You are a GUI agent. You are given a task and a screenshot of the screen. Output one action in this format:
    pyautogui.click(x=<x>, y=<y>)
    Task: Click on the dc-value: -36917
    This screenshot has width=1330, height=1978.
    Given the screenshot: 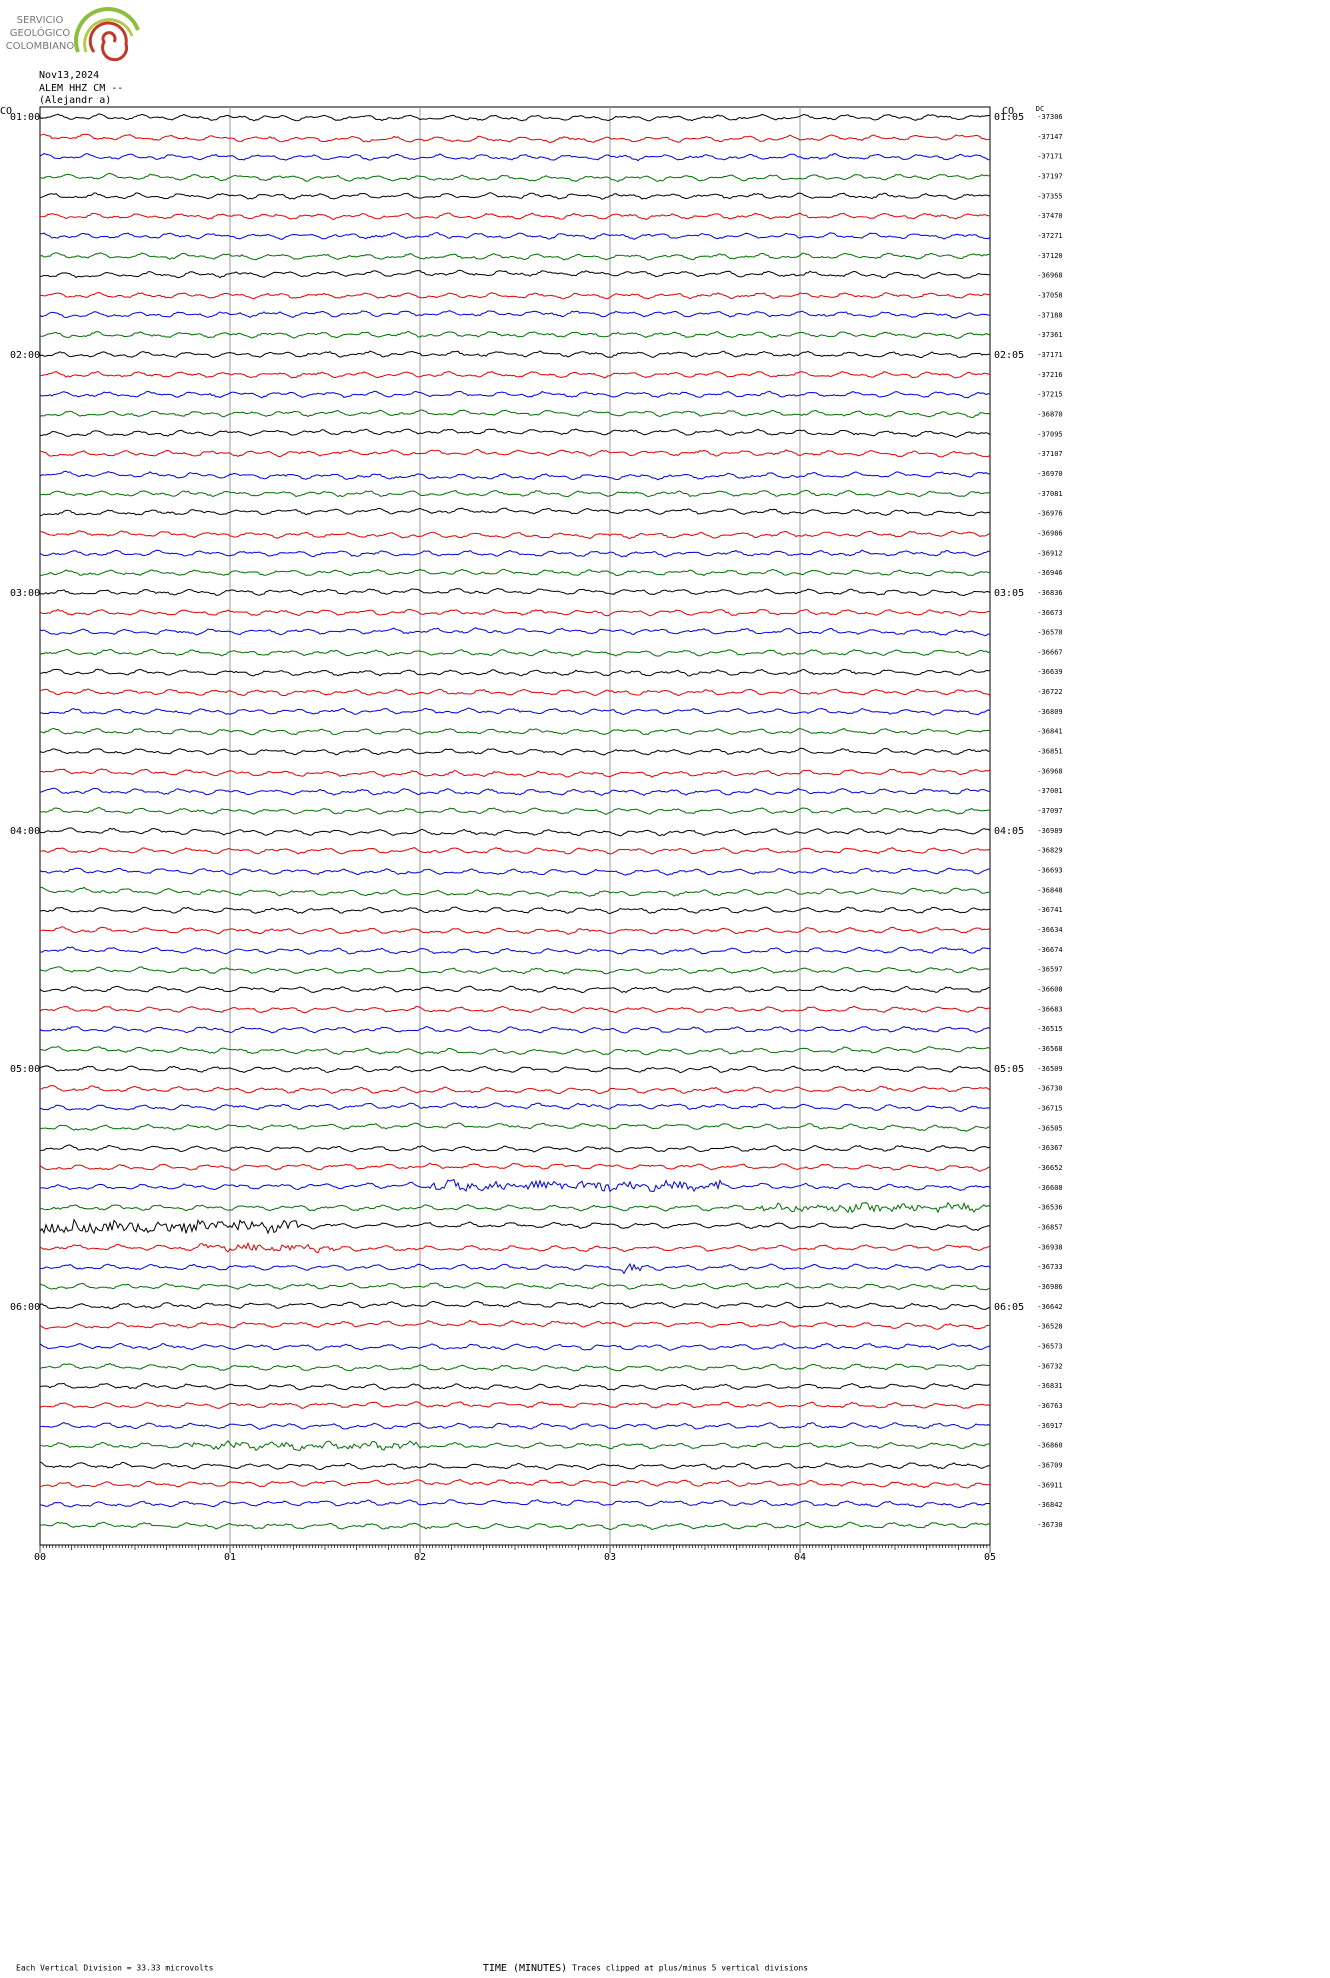 What is the action you would take?
    pyautogui.click(x=1049, y=1426)
    